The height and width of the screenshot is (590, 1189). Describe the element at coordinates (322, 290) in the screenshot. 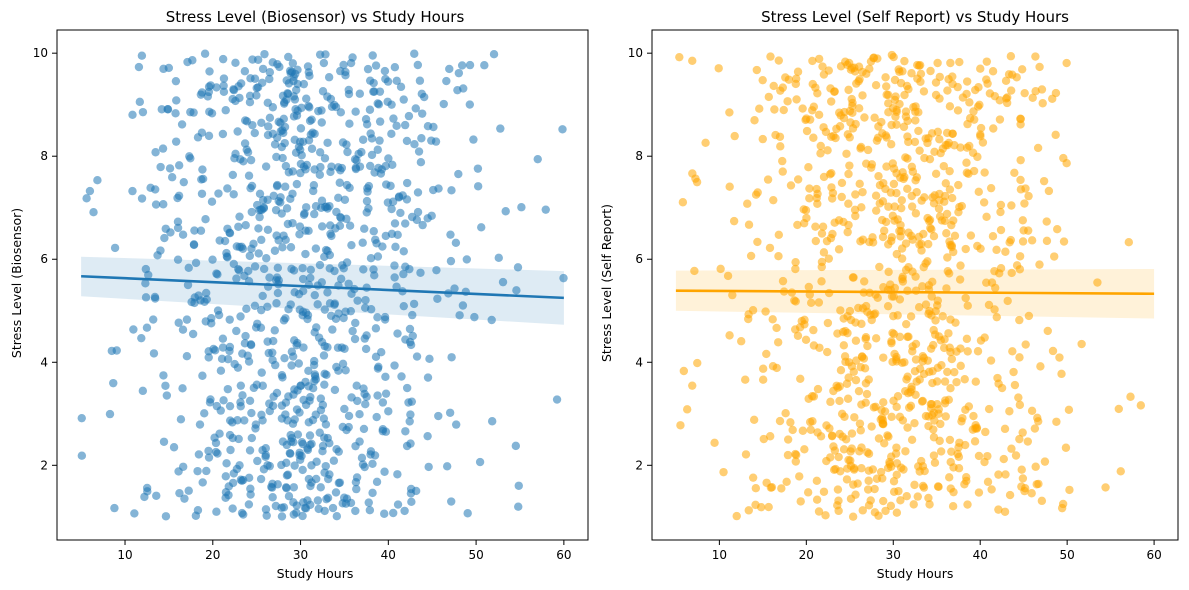

I see `confidence-band` at that location.